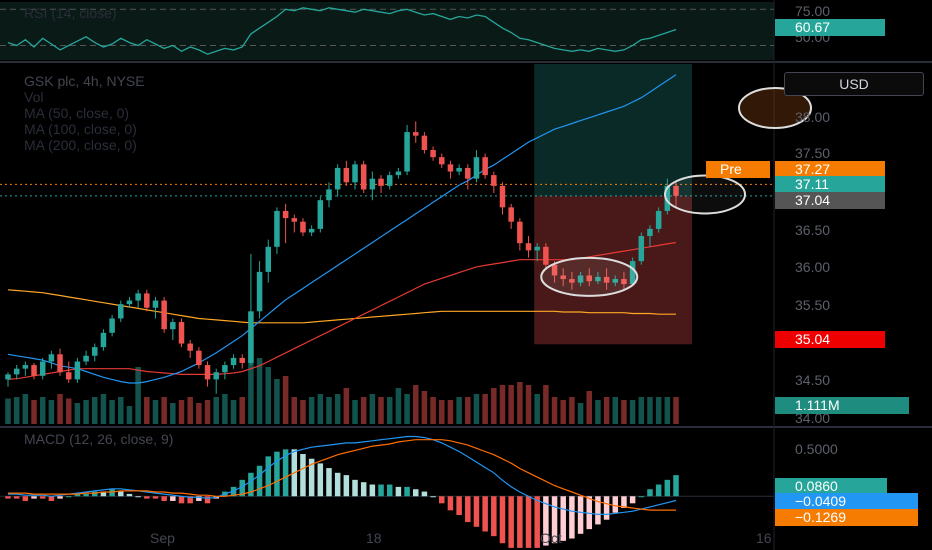 The width and height of the screenshot is (932, 550). I want to click on chart-title: GSK plc, 4h, NYSE, so click(84, 81).